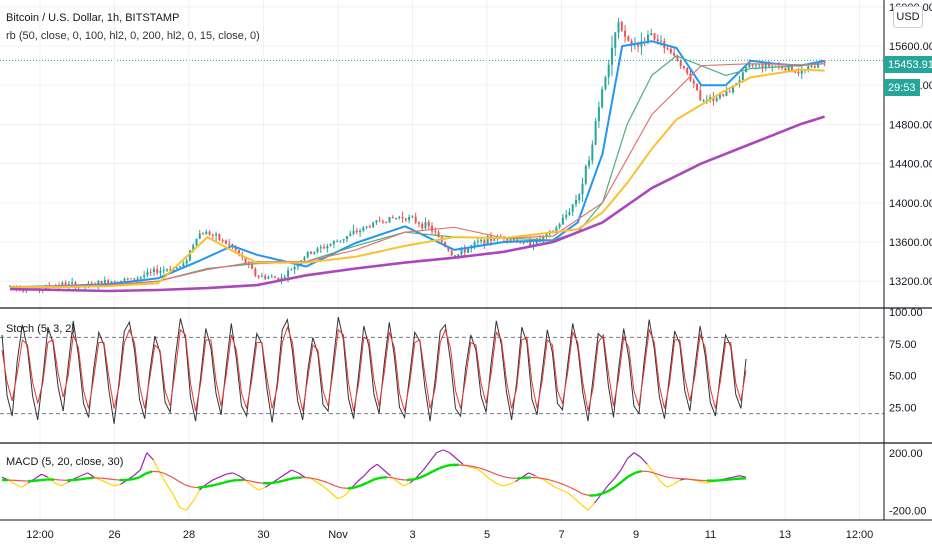 This screenshot has width=932, height=550. What do you see at coordinates (908, 17) in the screenshot?
I see `currency-button: USD` at bounding box center [908, 17].